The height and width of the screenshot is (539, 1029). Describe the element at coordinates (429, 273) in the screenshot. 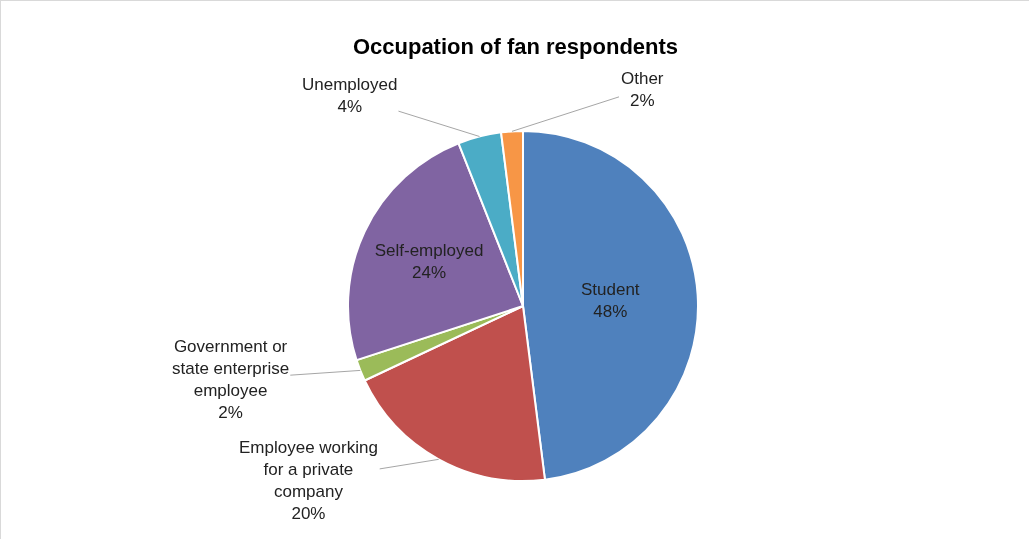

I see `data-label: 24%` at that location.